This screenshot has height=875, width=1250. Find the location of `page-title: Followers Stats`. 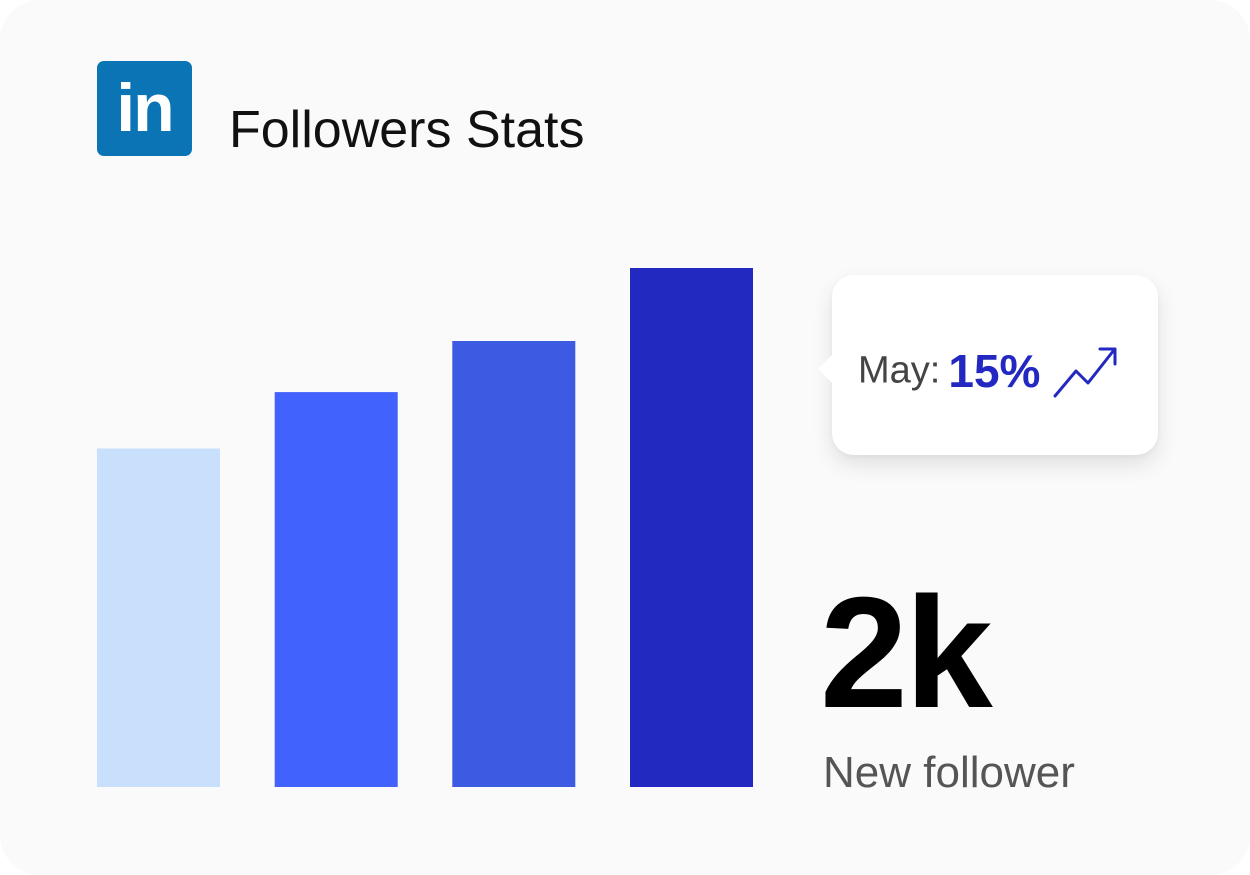

page-title: Followers Stats is located at coordinates (407, 130).